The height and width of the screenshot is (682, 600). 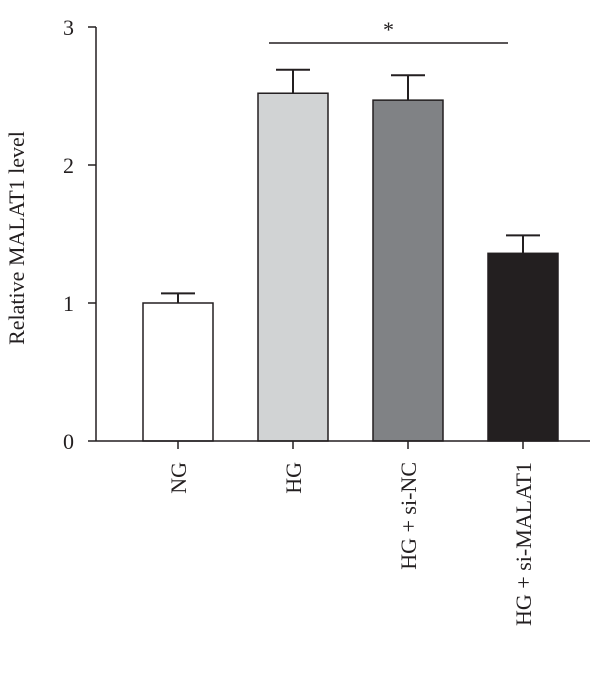 I want to click on x-tick-label: NG, so click(x=178, y=478).